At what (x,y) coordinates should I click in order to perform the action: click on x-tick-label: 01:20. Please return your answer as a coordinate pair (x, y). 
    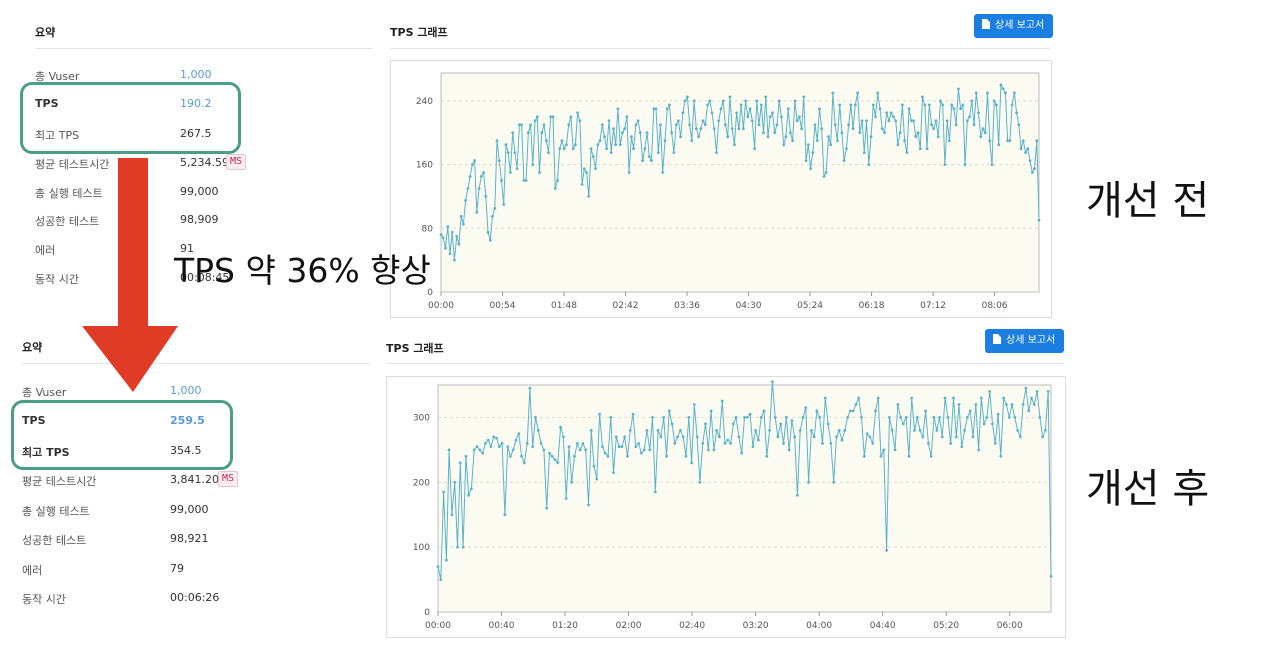
    Looking at the image, I should click on (565, 626).